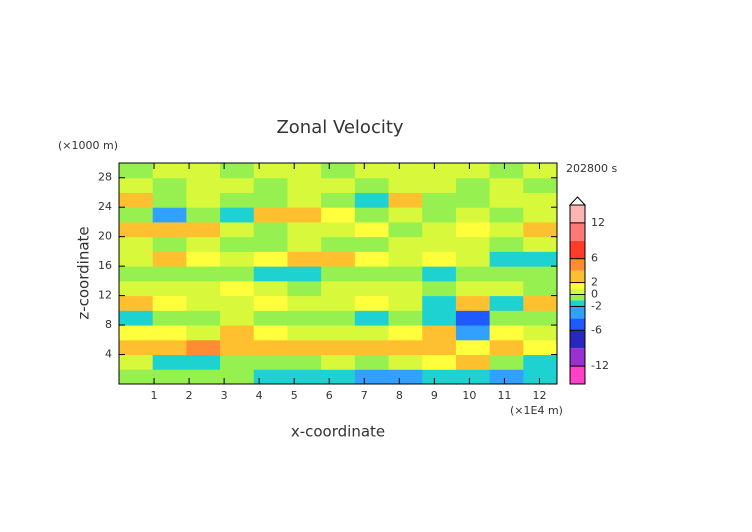 This screenshot has width=752, height=532. I want to click on x-tick-label: 8, so click(399, 395).